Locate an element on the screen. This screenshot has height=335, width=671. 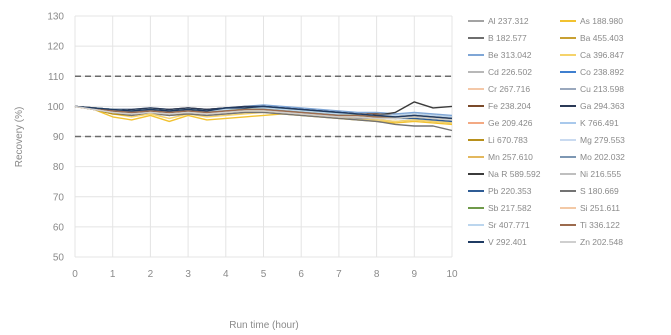
legend-item: Fe 238.204 is located at coordinates (499, 106).